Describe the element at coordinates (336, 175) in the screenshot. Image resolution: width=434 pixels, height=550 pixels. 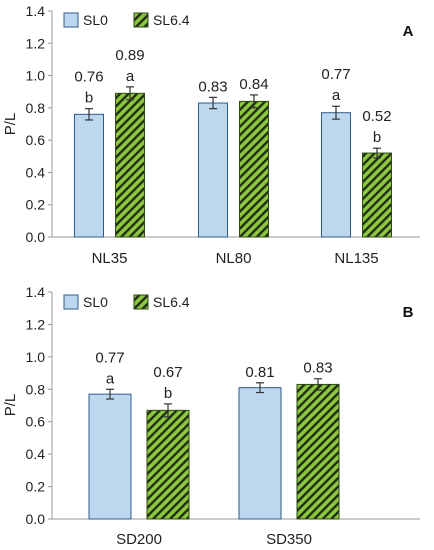
I see `bar-nl135-sl0` at that location.